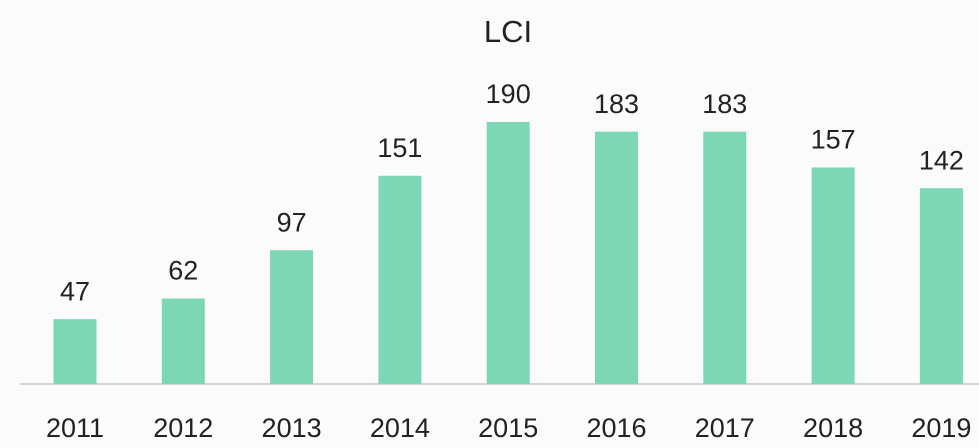 The height and width of the screenshot is (448, 979). I want to click on x-tick-label: 2012, so click(183, 428).